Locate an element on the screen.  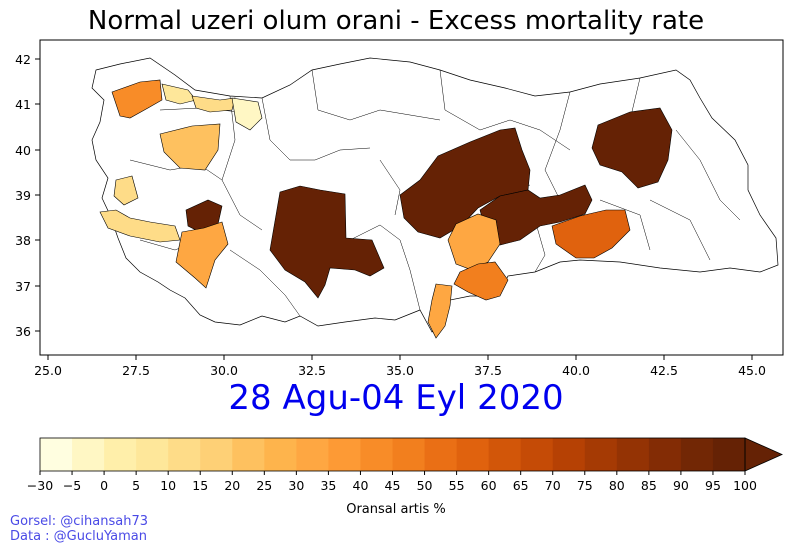
y-tick-label: 38 is located at coordinates (23, 240).